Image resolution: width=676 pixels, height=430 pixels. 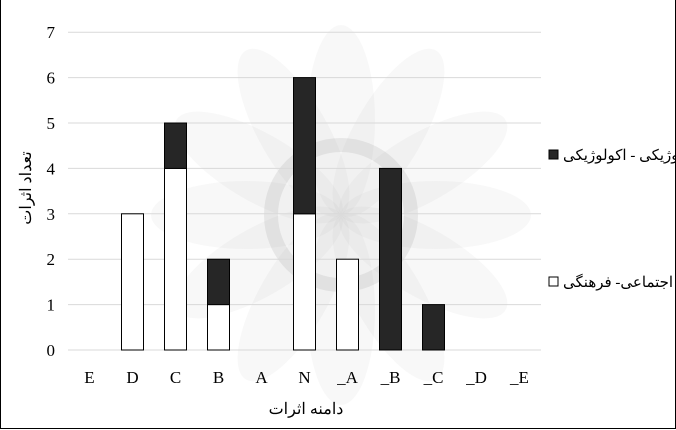 What do you see at coordinates (390, 377) in the screenshot?
I see `x-tick-label: _B` at bounding box center [390, 377].